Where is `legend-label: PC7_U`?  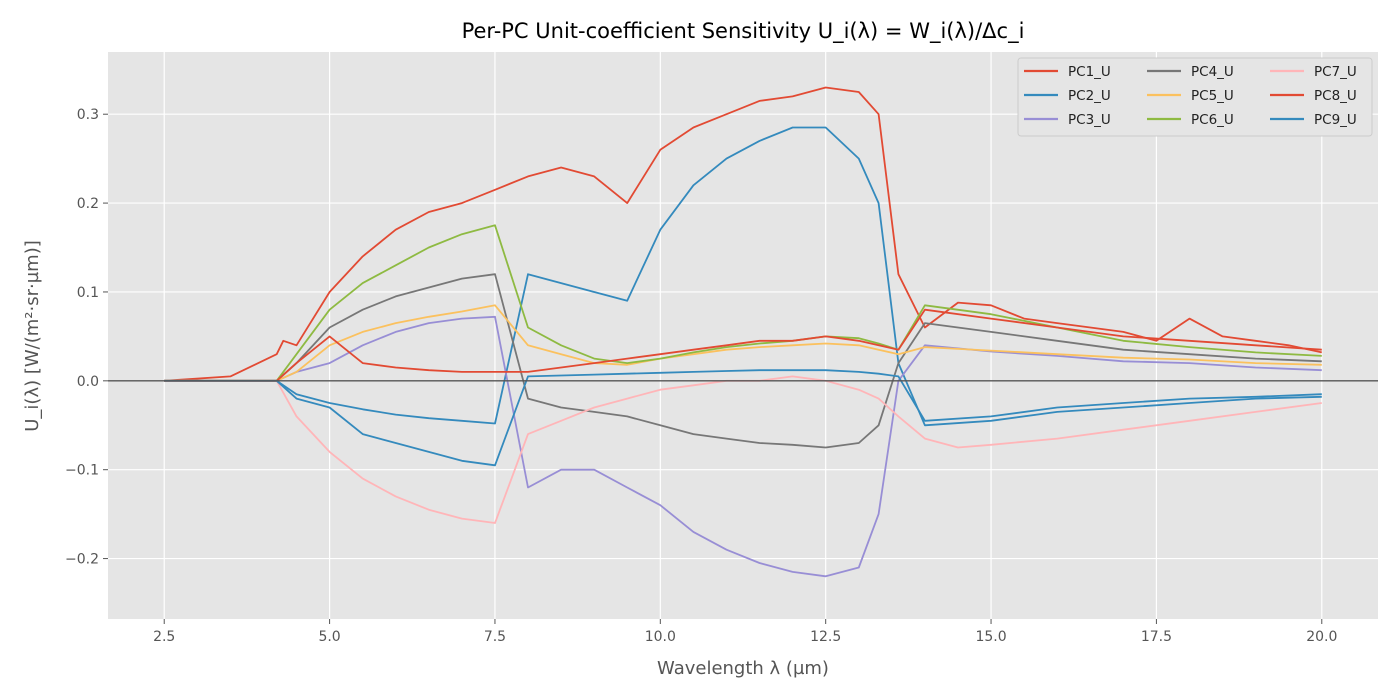 legend-label: PC7_U is located at coordinates (1335, 72).